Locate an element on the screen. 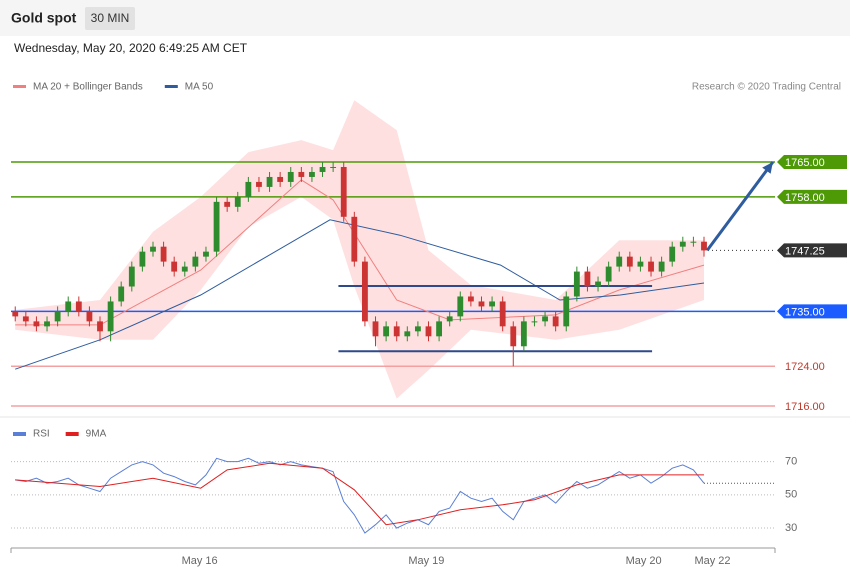 Image resolution: width=850 pixels, height=576 pixels. forecast-arrow is located at coordinates (740, 206).